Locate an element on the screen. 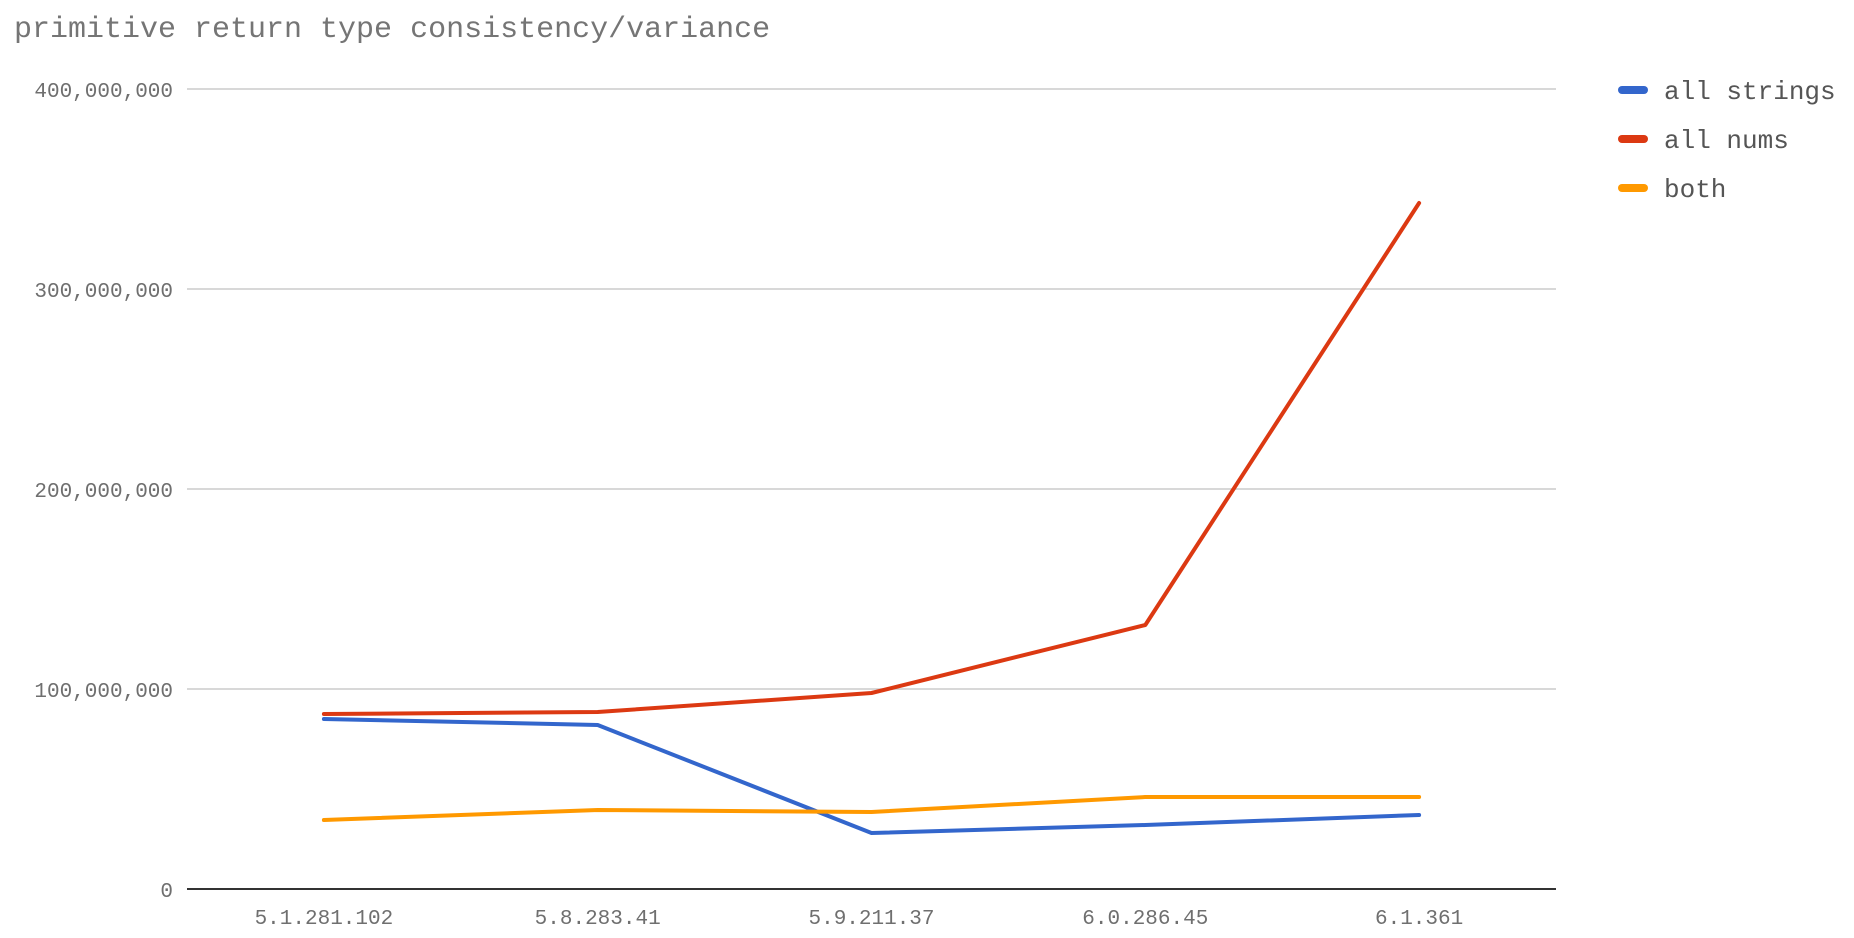 This screenshot has width=1854, height=938. y-tick-label: 0 is located at coordinates (166, 892).